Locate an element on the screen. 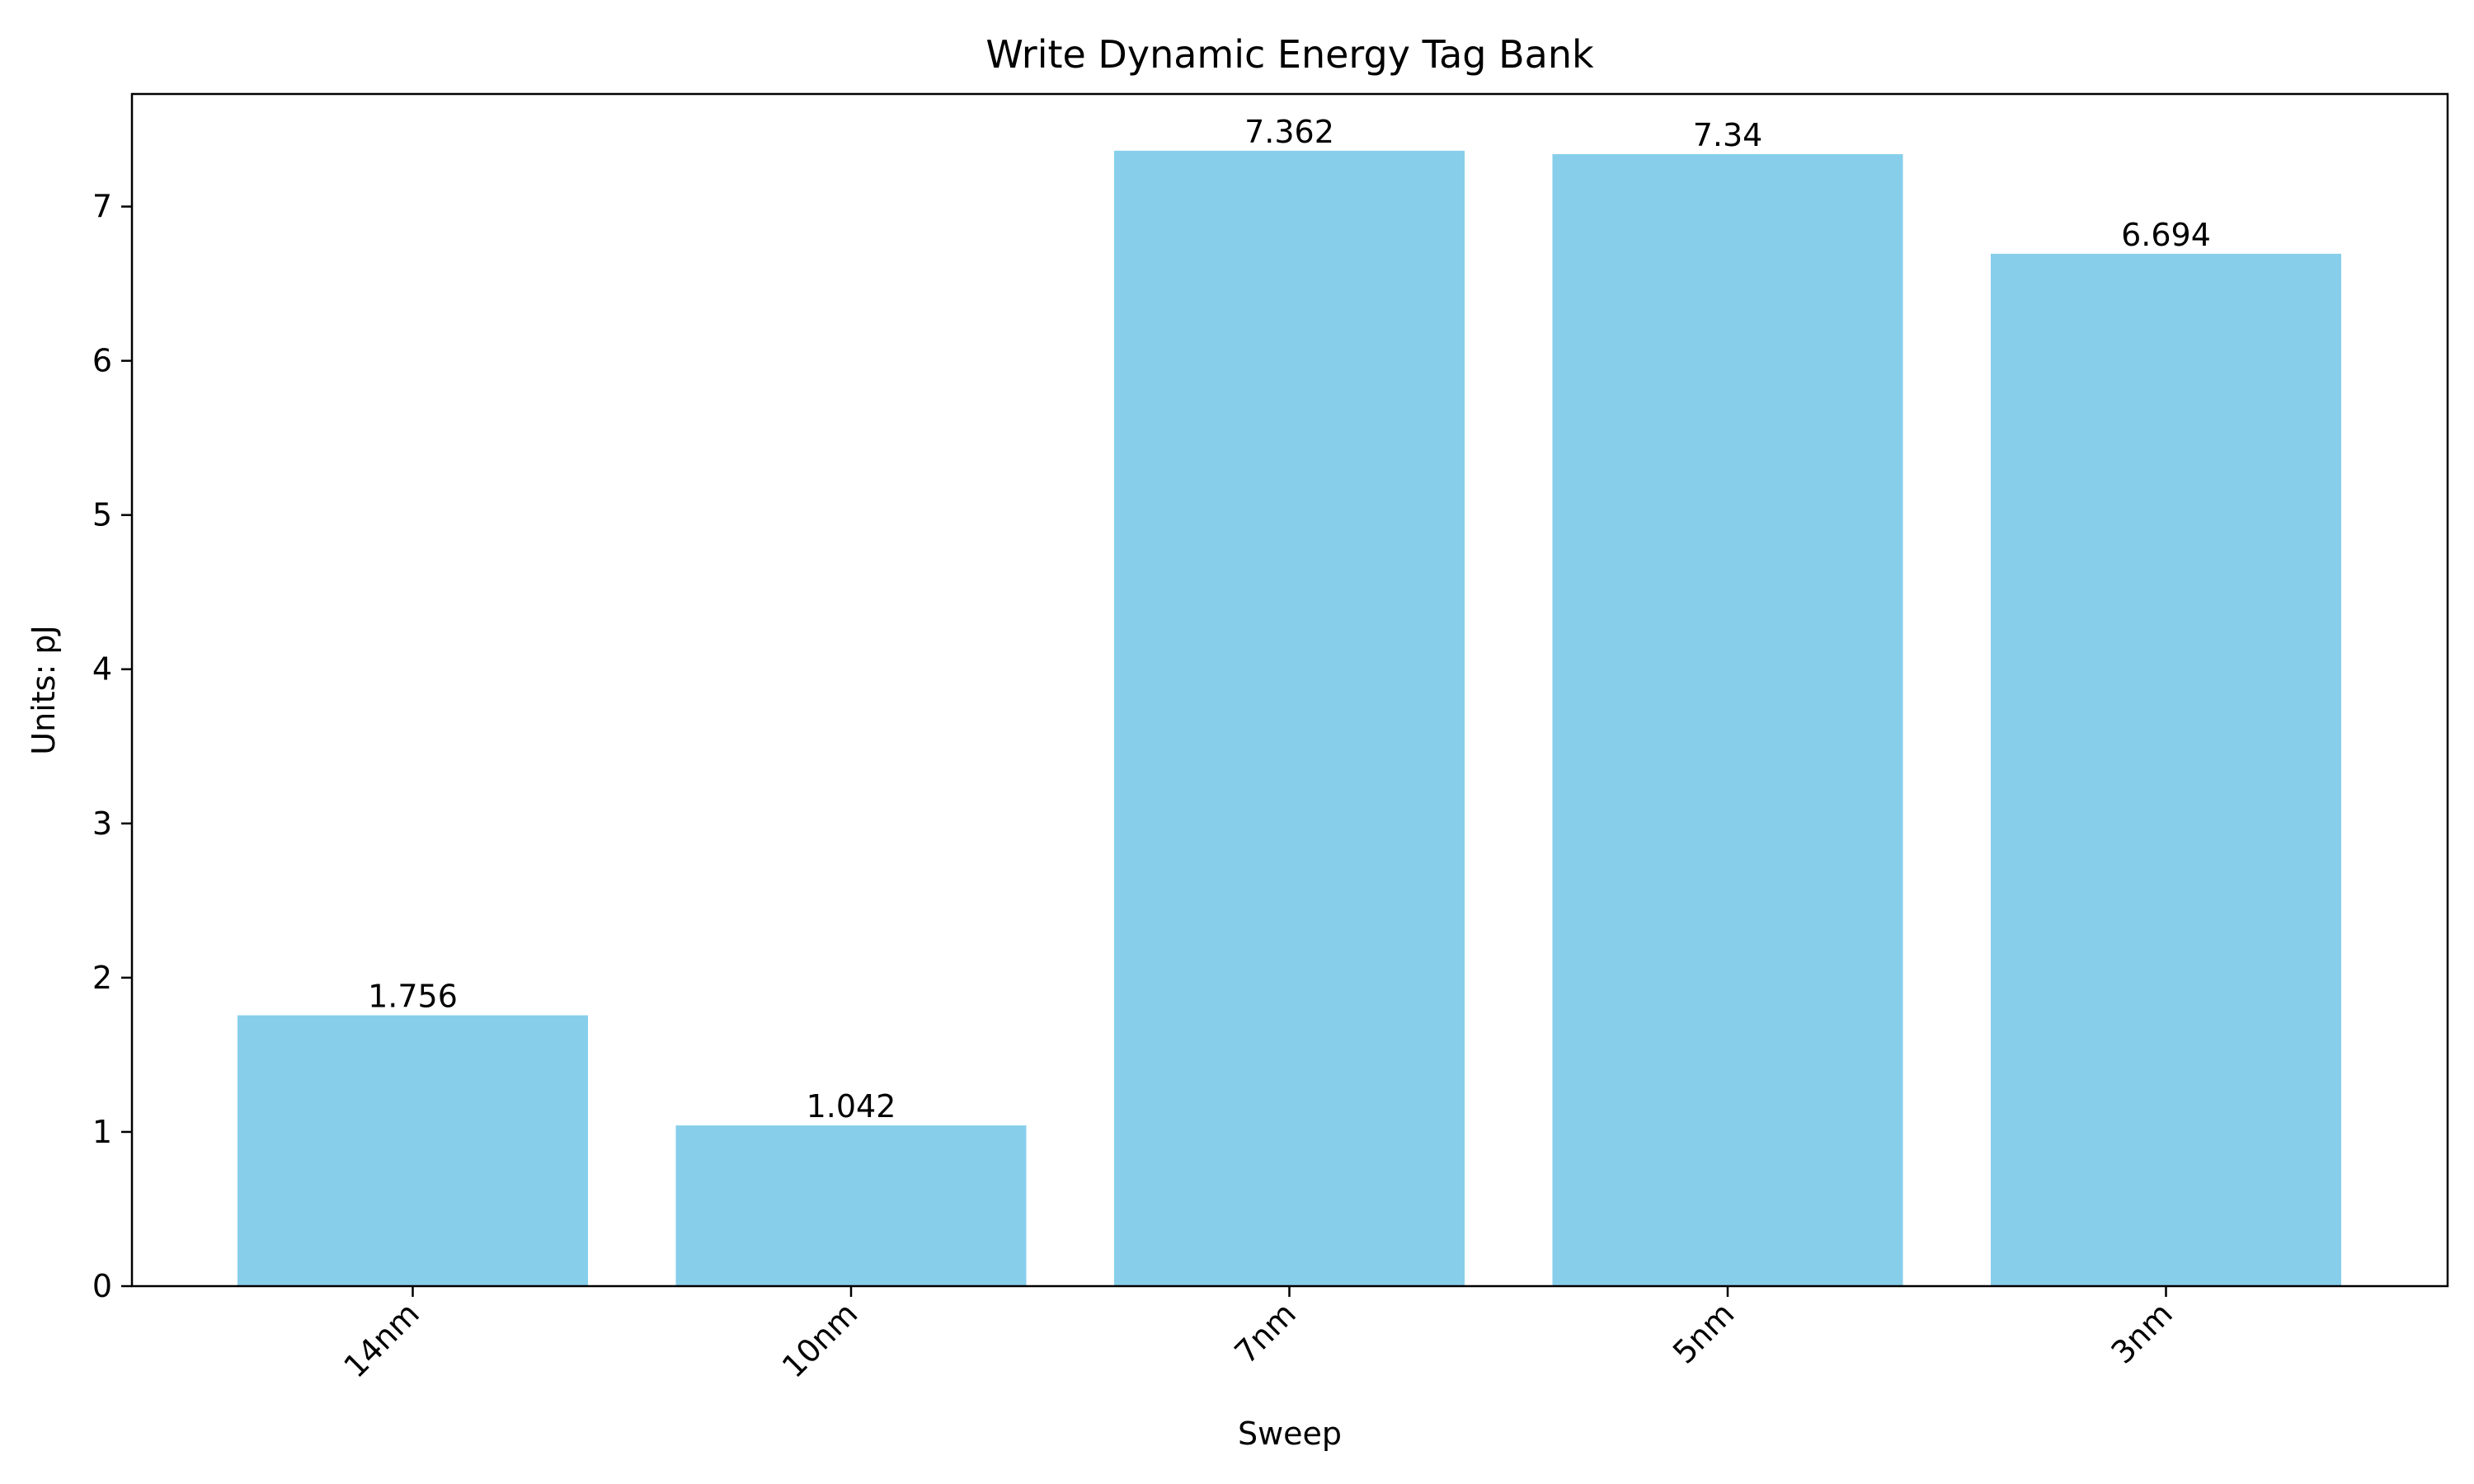 This screenshot has height=1484, width=2474. chart-title: Write Dynamic Energy Tag Bank is located at coordinates (1289, 54).